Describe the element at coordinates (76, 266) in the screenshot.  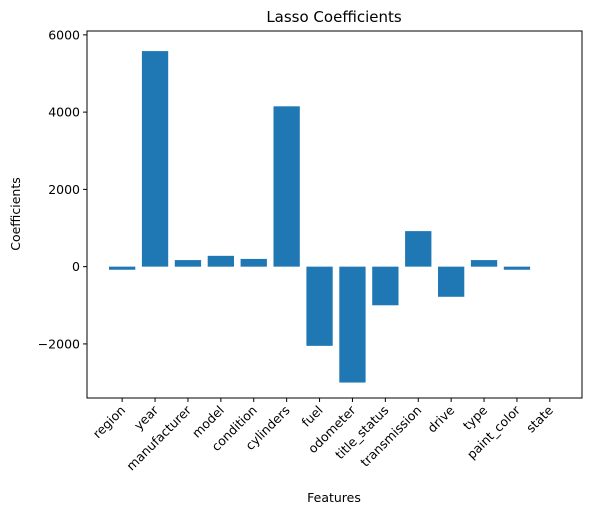
I see `y-tick-label: 0` at that location.